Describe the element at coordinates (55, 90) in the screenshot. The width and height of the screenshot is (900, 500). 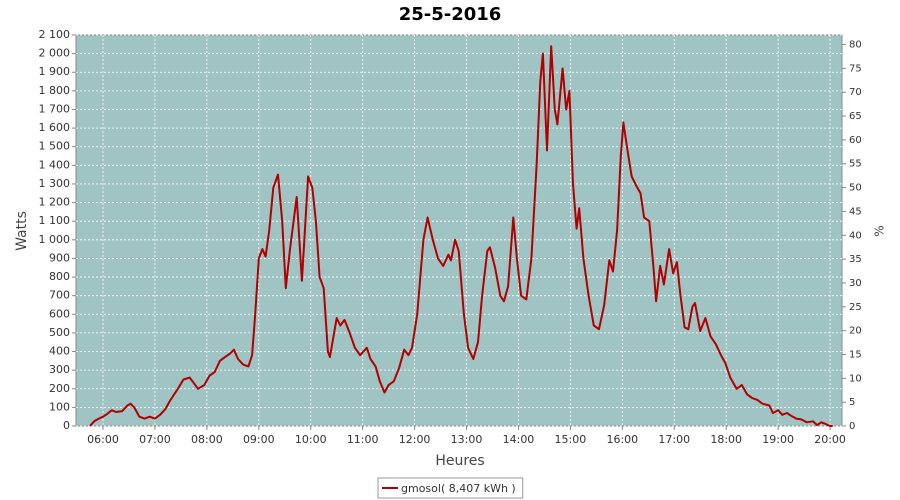
I see `y-tick-label: 1 800` at that location.